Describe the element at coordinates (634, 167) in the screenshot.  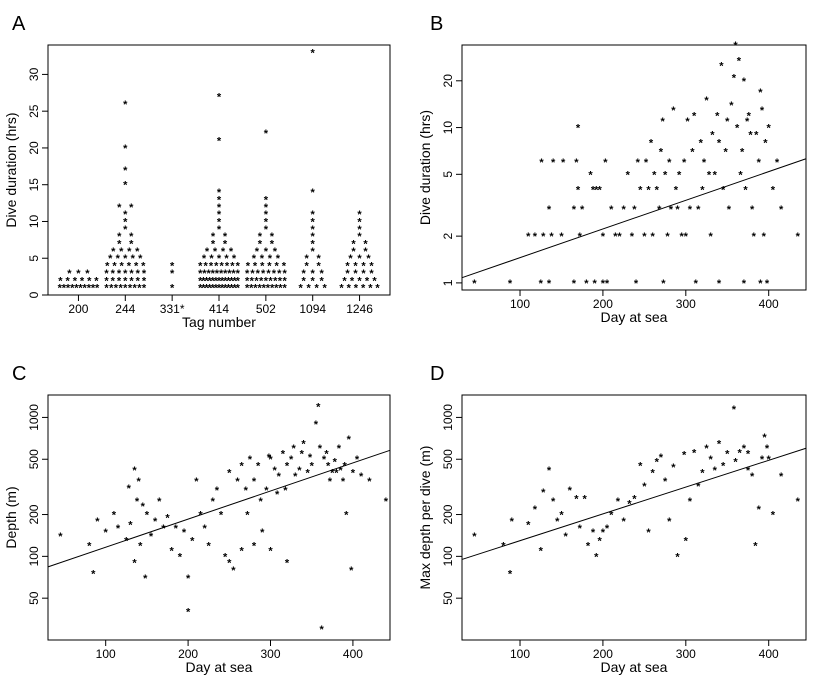
I see `plot-frame` at that location.